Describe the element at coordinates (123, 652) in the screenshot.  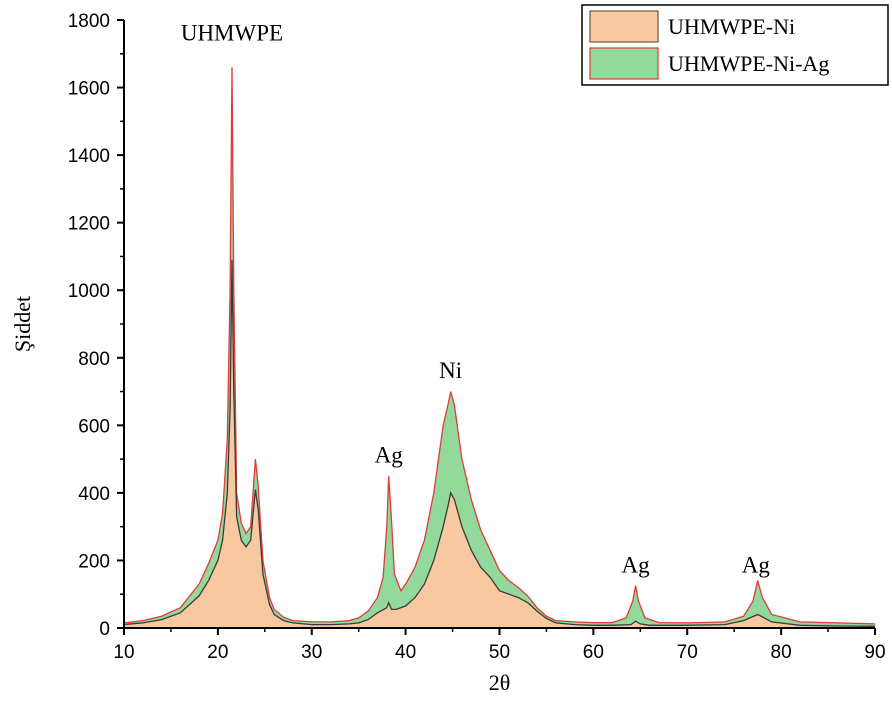
I see `x-tick-label: 10` at that location.